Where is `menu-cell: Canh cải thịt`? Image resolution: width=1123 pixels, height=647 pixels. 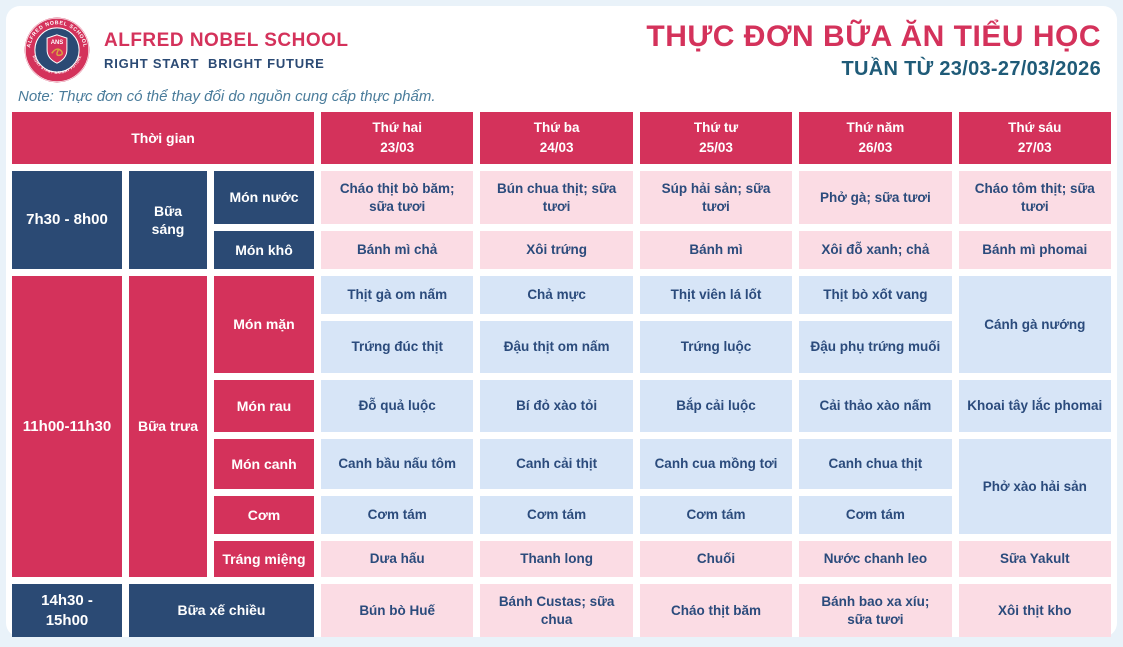 menu-cell: Canh cải thịt is located at coordinates (556, 464).